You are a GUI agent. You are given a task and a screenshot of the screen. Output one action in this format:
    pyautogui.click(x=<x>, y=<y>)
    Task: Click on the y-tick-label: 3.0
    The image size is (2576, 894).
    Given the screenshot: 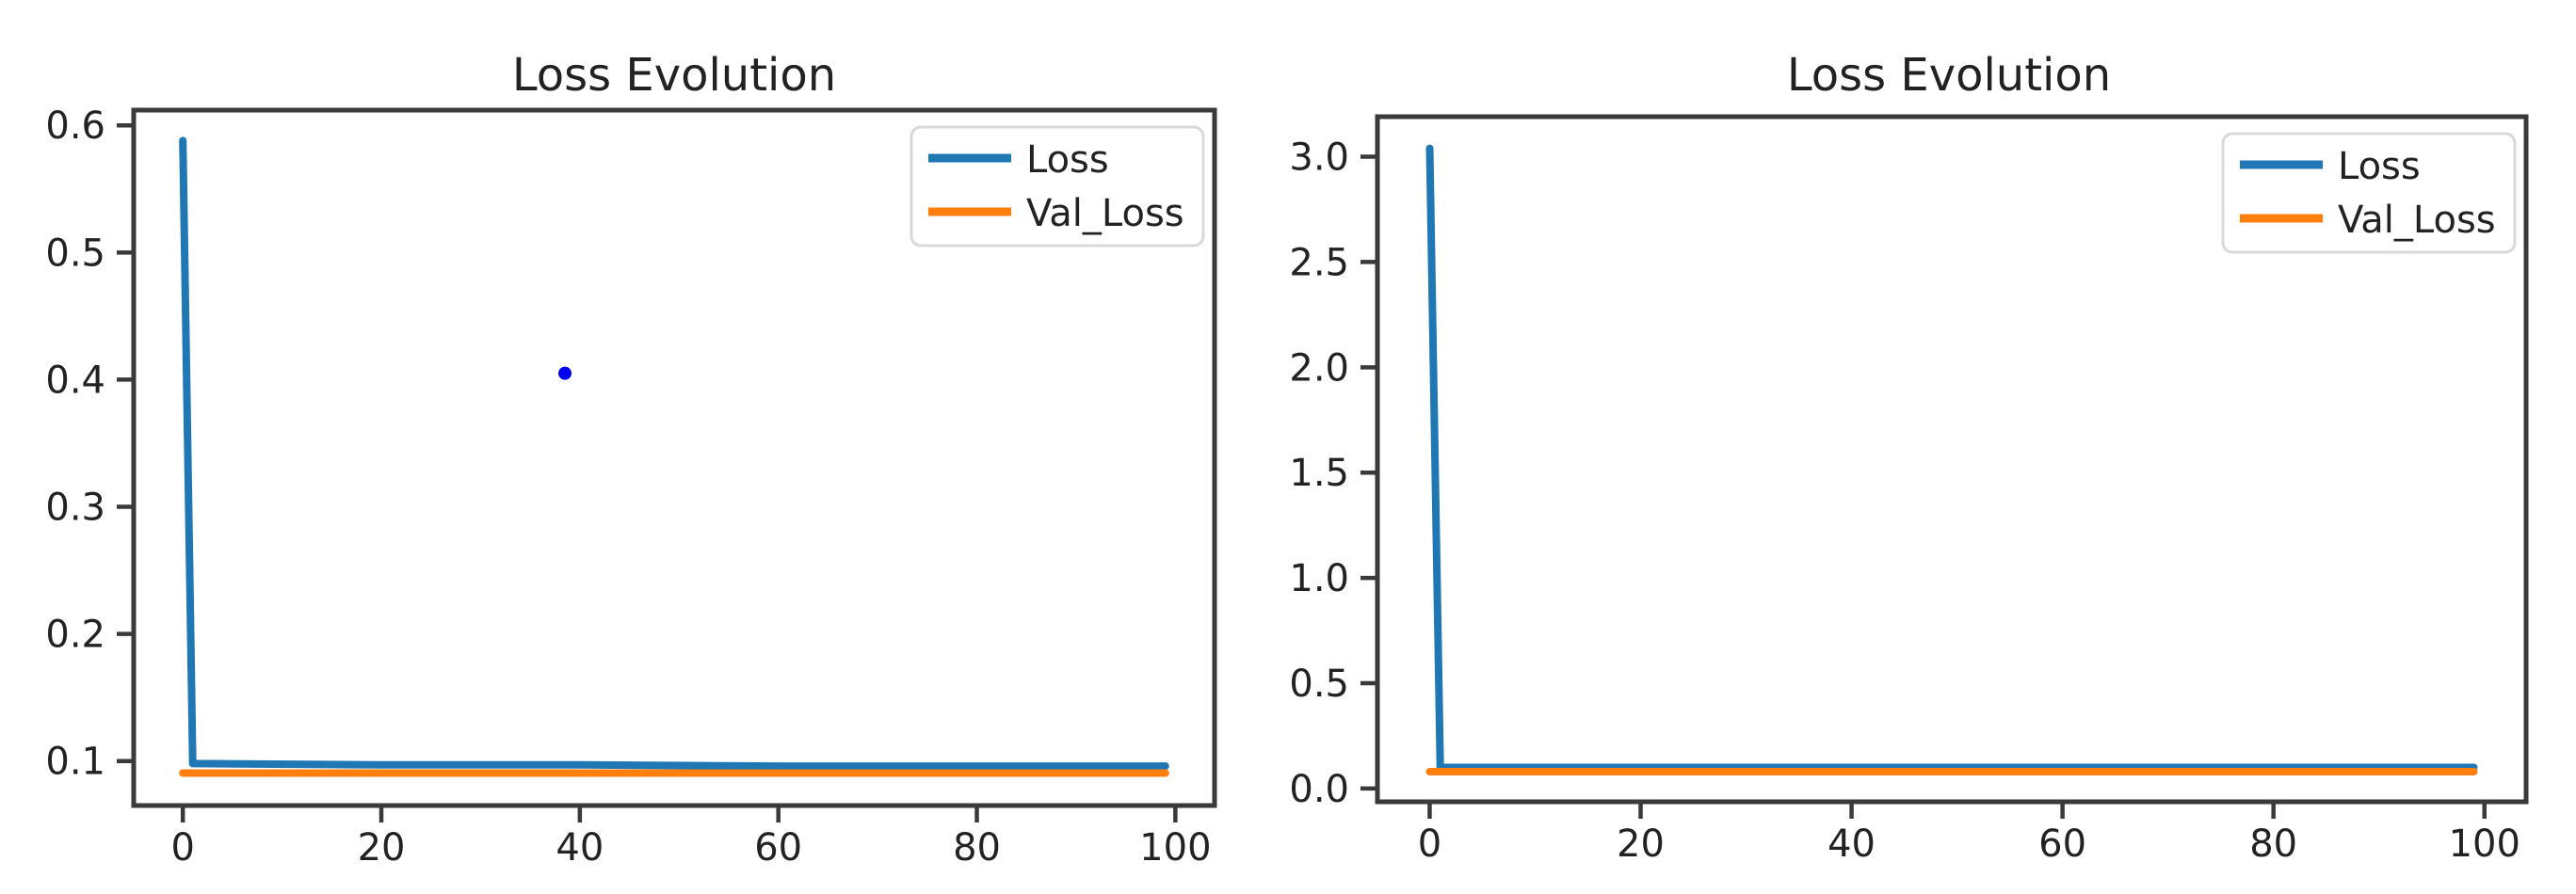 What is the action you would take?
    pyautogui.click(x=1319, y=158)
    